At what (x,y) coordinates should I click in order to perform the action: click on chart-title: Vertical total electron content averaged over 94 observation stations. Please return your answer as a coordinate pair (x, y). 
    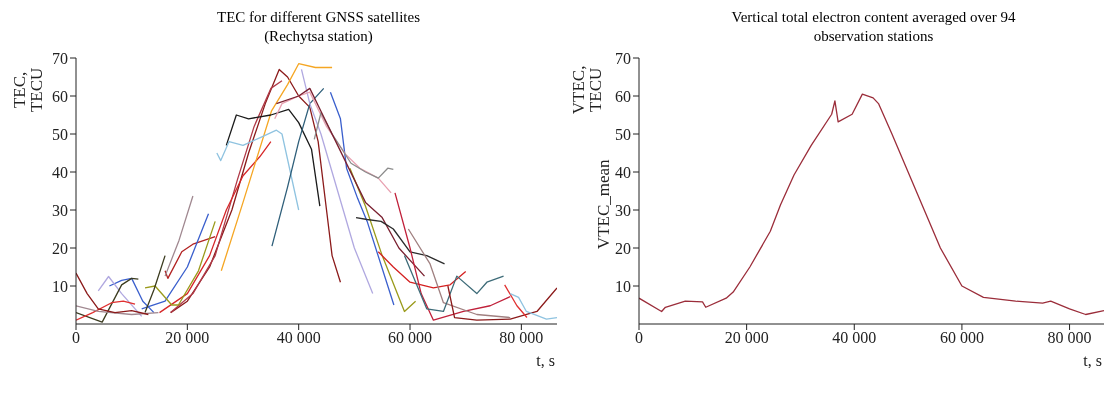
    Looking at the image, I should click on (873, 27).